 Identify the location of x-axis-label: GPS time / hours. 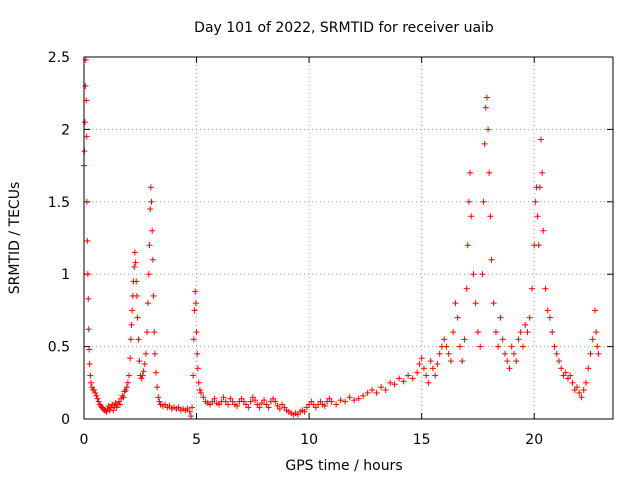
(343, 466).